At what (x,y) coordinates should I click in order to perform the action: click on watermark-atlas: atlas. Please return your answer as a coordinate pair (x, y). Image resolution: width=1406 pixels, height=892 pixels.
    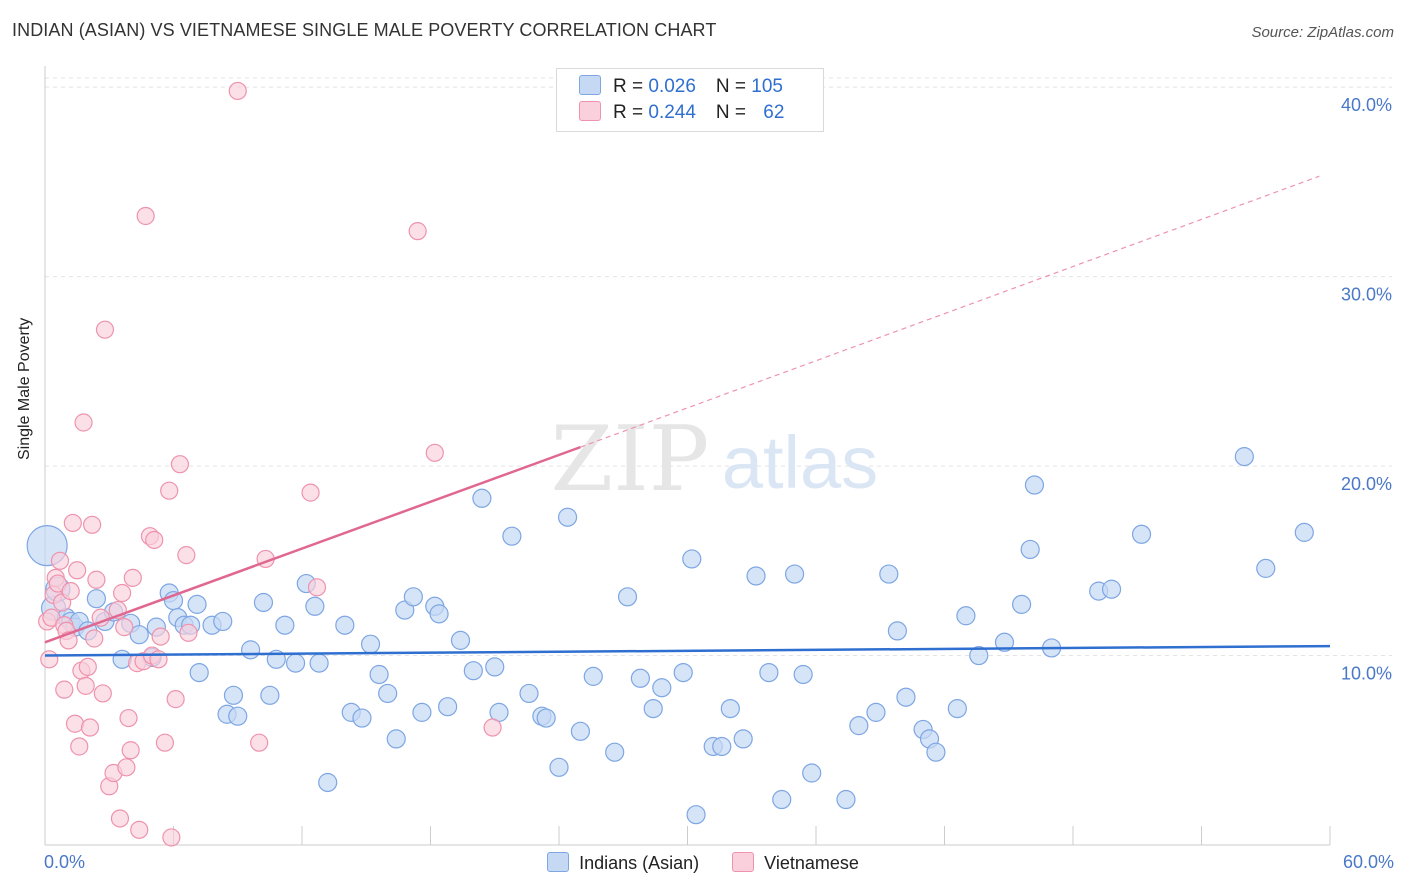
    Looking at the image, I should click on (800, 462).